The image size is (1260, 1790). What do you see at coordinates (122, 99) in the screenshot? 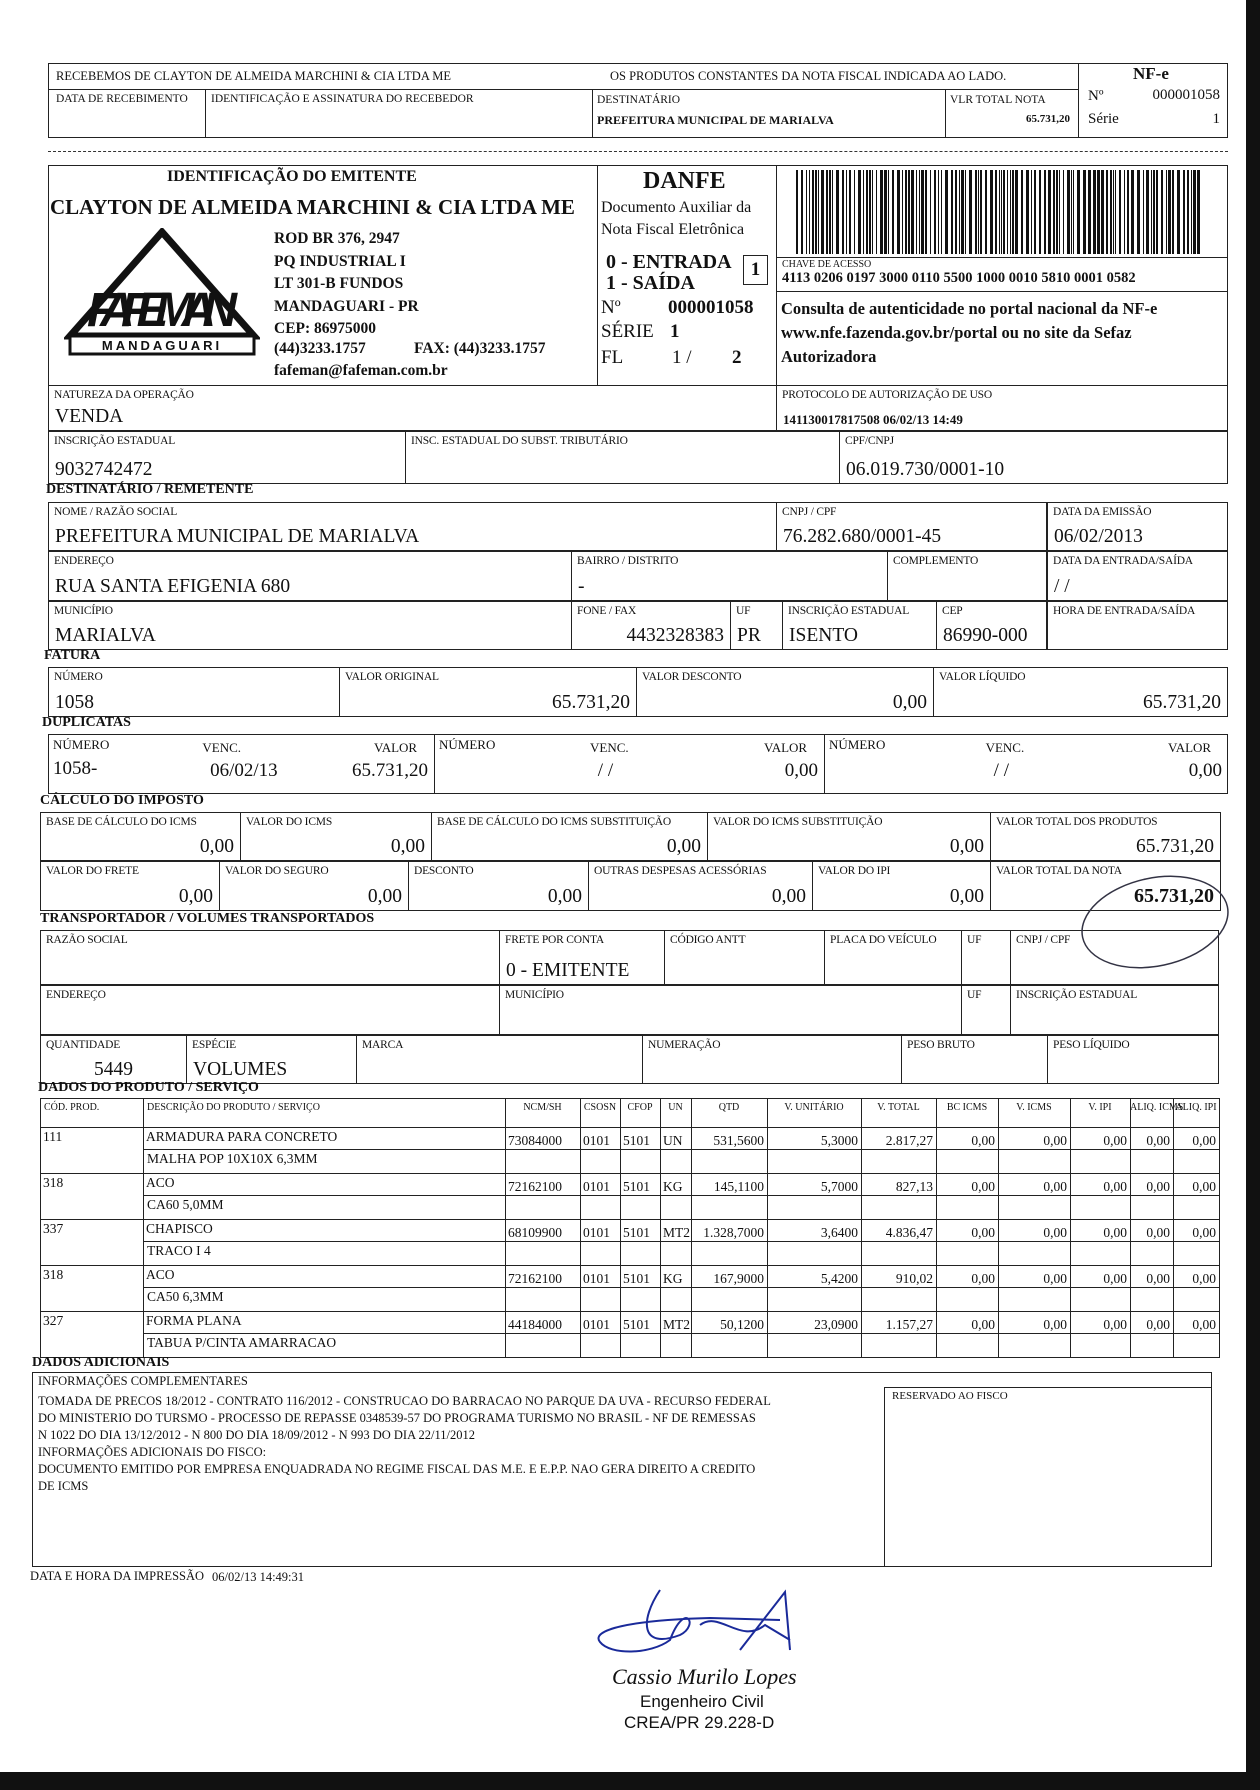
I see `receipt-date-label: DATA DE RECEBIMENTO` at bounding box center [122, 99].